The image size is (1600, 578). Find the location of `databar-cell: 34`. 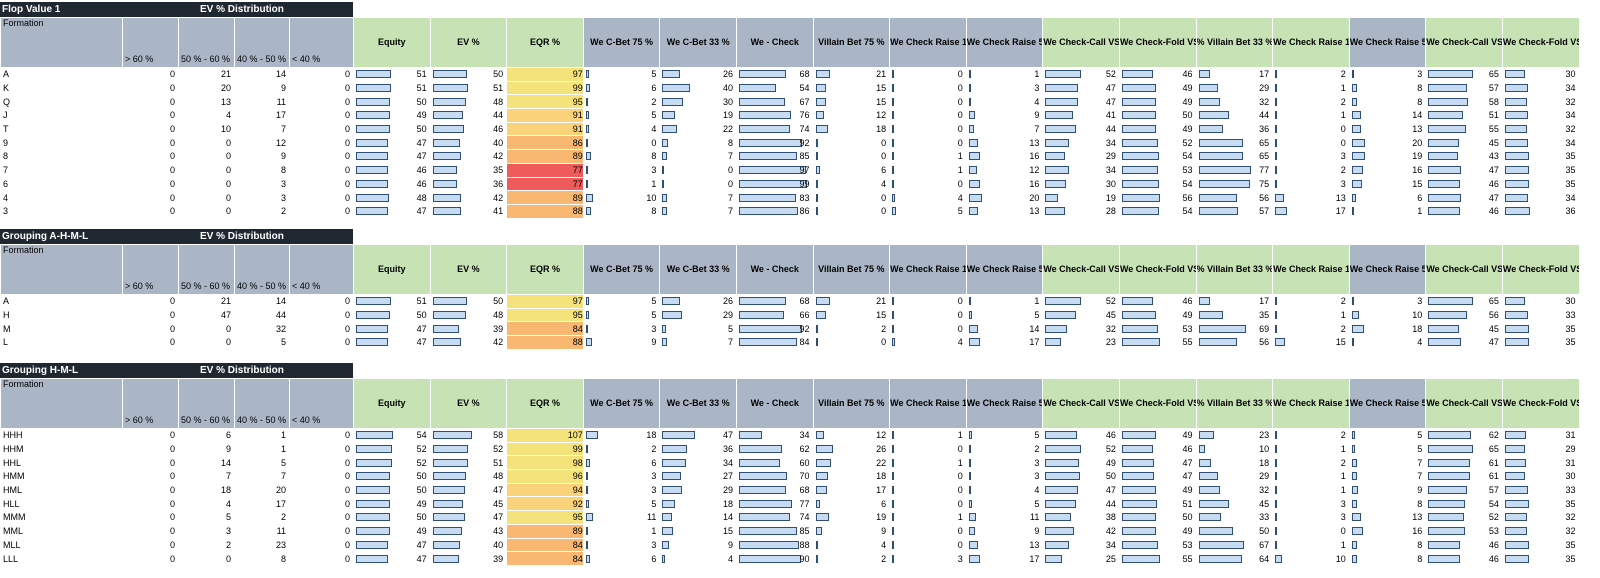

databar-cell: 34 is located at coordinates (1081, 143).